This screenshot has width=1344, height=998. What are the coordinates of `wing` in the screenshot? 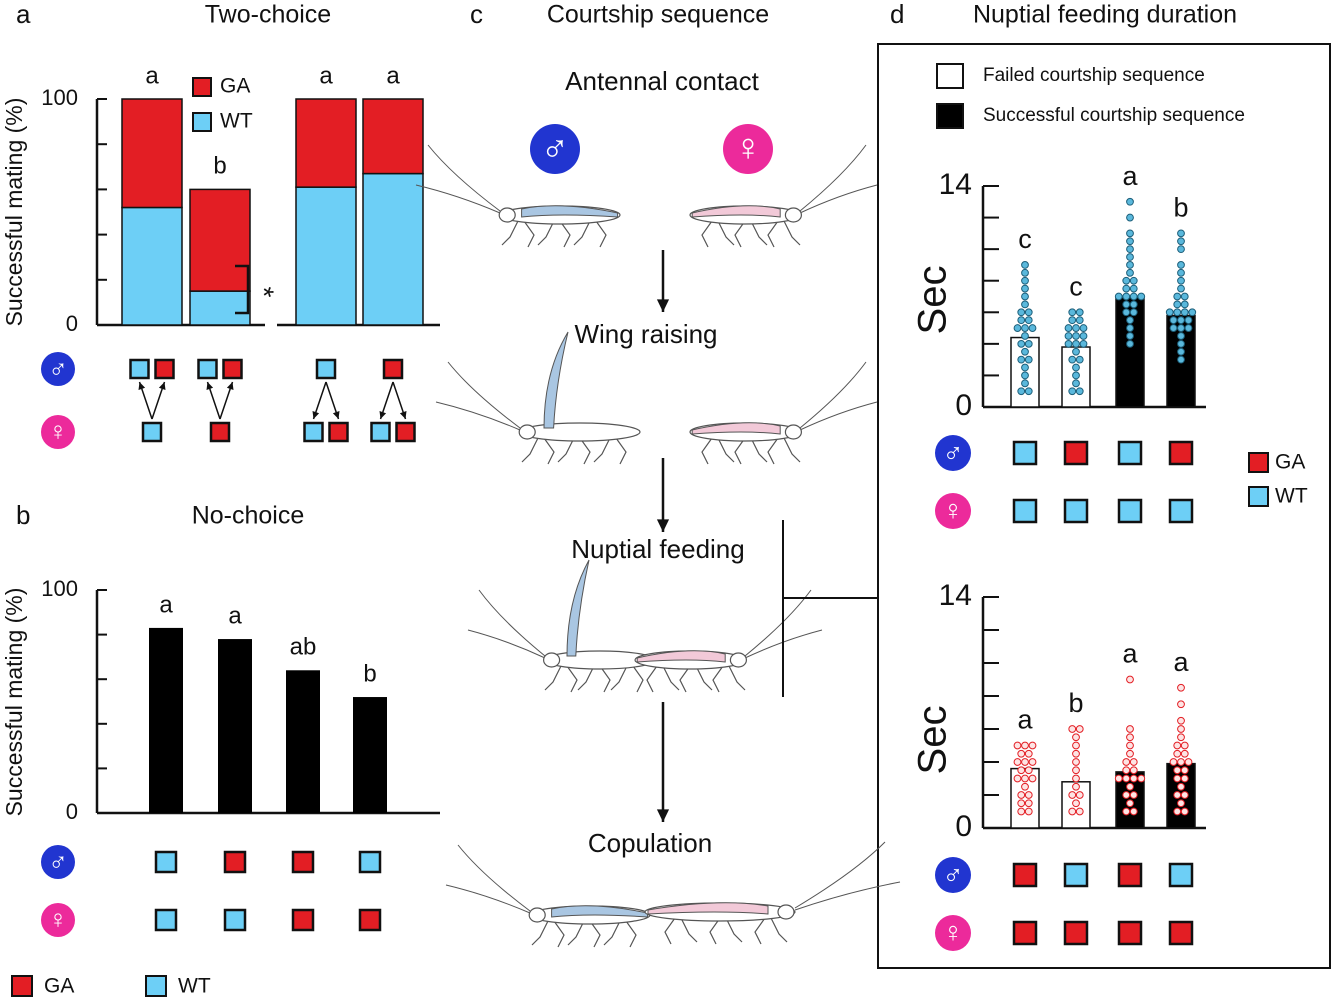 It's located at (681, 656).